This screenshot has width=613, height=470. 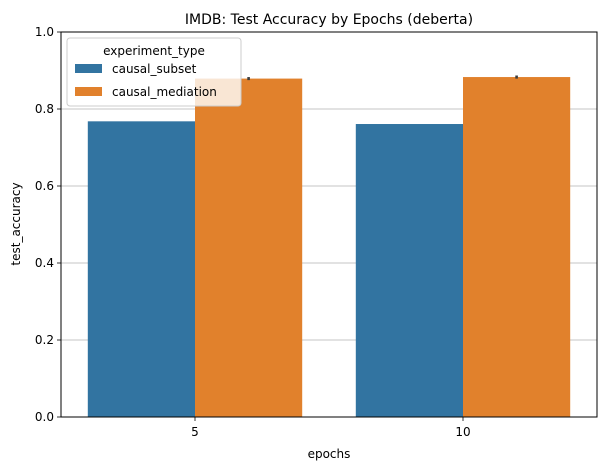 I want to click on y-tick-label: 0.8, so click(x=44, y=109).